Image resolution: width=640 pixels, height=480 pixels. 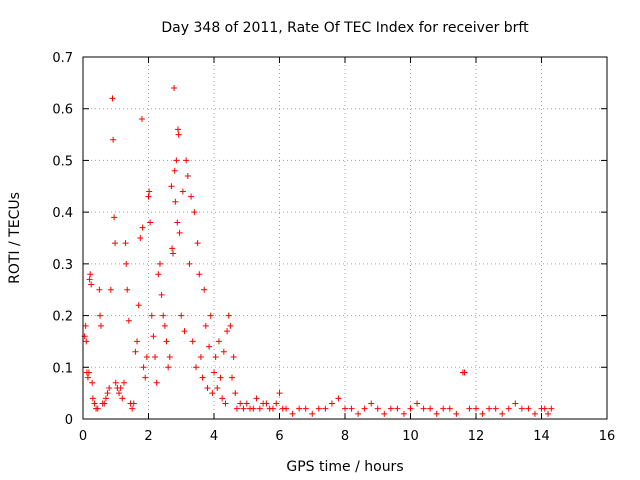 I want to click on x-tick-label: 16, so click(x=607, y=436).